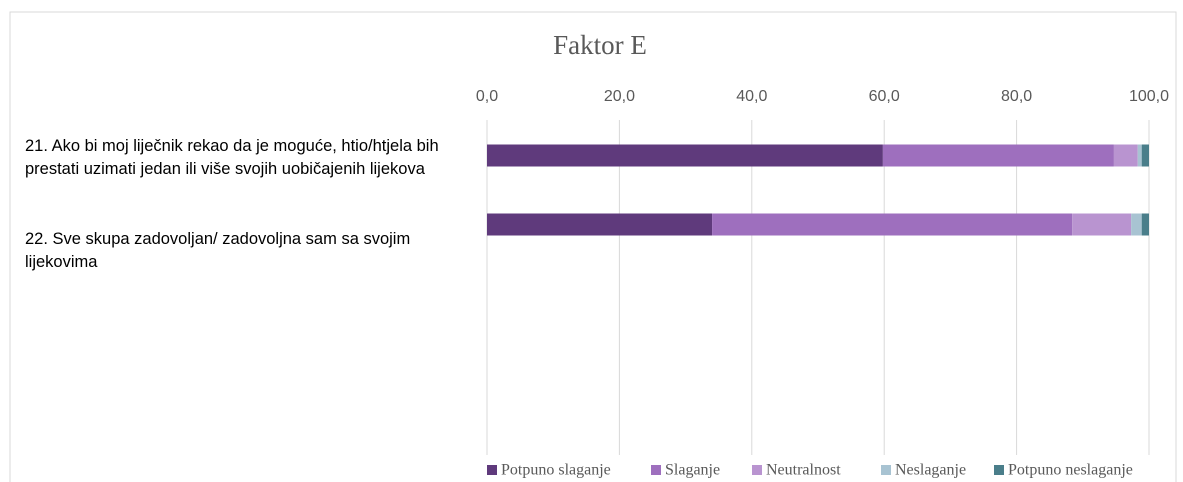  What do you see at coordinates (600, 45) in the screenshot?
I see `chart-title: Faktor E` at bounding box center [600, 45].